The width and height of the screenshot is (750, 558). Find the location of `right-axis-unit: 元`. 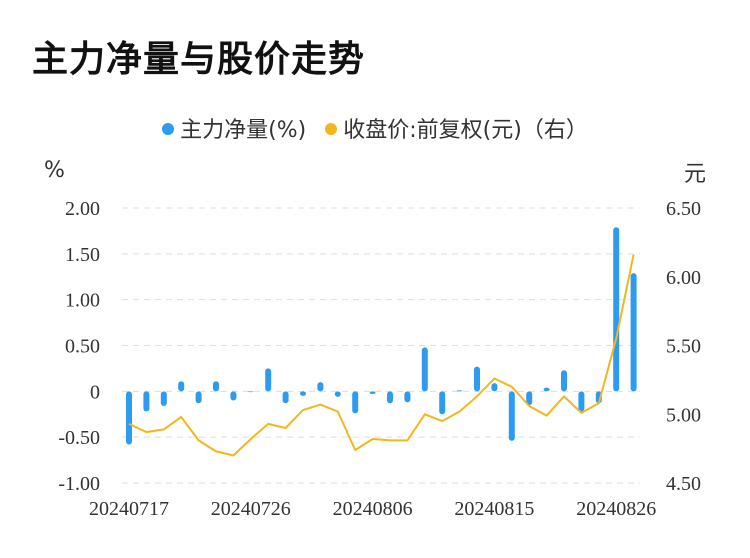

right-axis-unit: 元 is located at coordinates (695, 174).